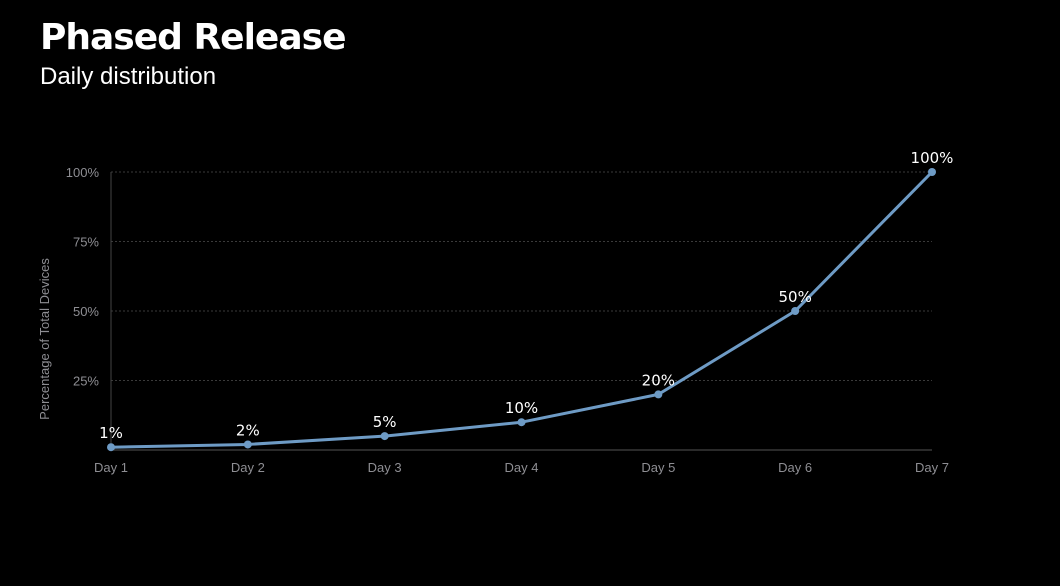  What do you see at coordinates (111, 467) in the screenshot?
I see `x-tick-label-1: Day 1` at bounding box center [111, 467].